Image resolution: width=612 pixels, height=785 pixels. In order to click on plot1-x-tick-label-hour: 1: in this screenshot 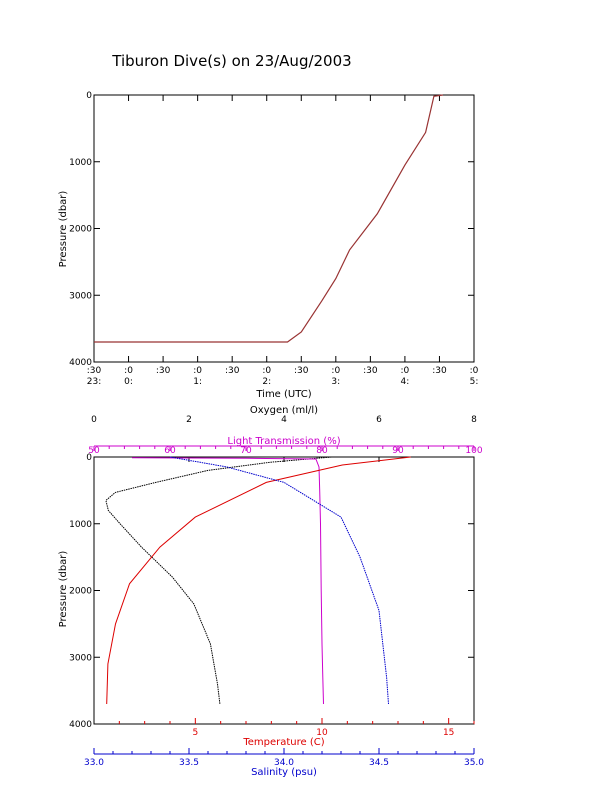, I will do `click(197, 382)`.